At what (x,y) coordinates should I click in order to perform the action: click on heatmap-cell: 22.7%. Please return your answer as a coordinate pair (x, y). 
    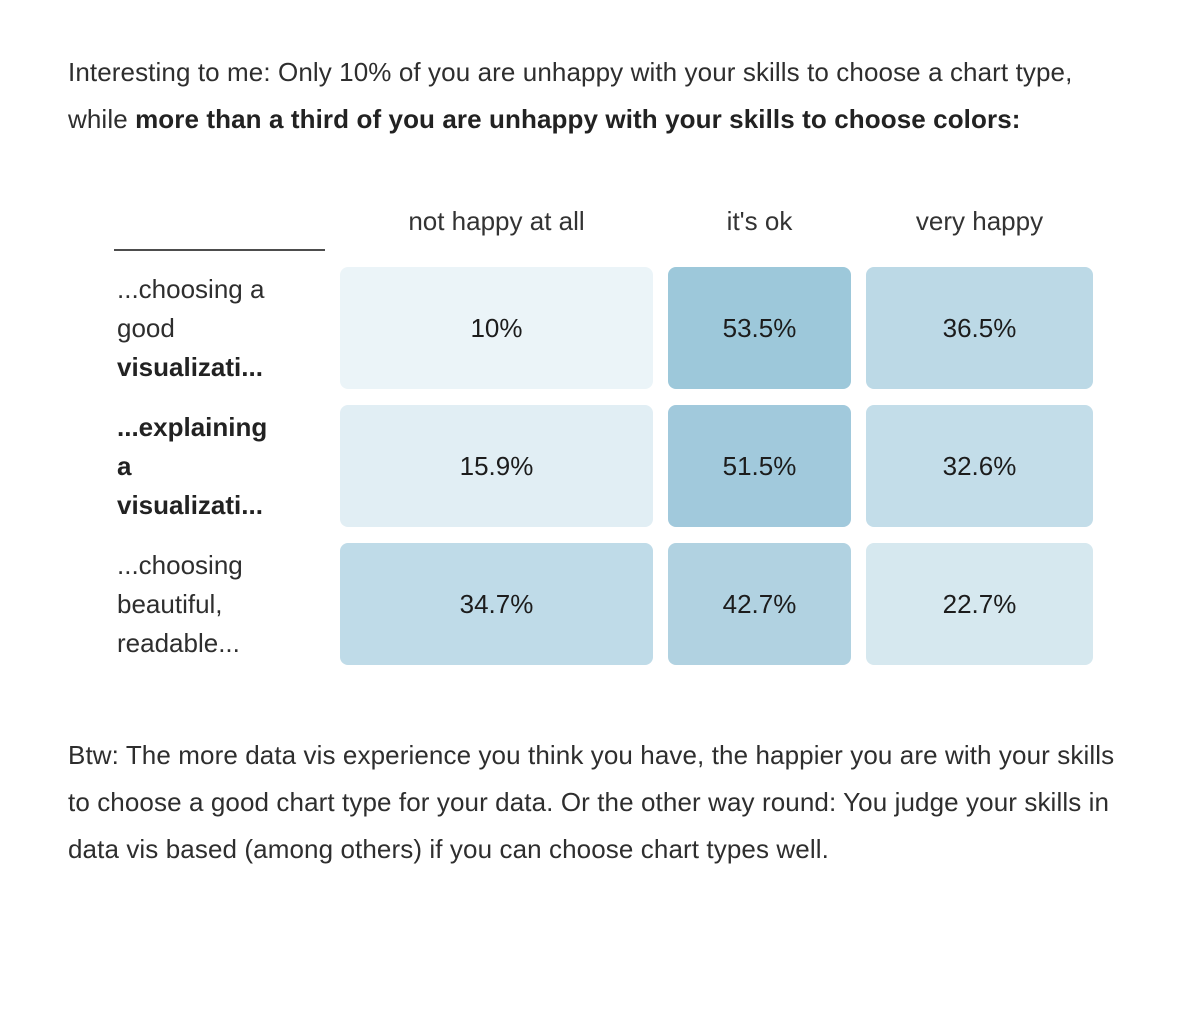
    Looking at the image, I should click on (979, 604).